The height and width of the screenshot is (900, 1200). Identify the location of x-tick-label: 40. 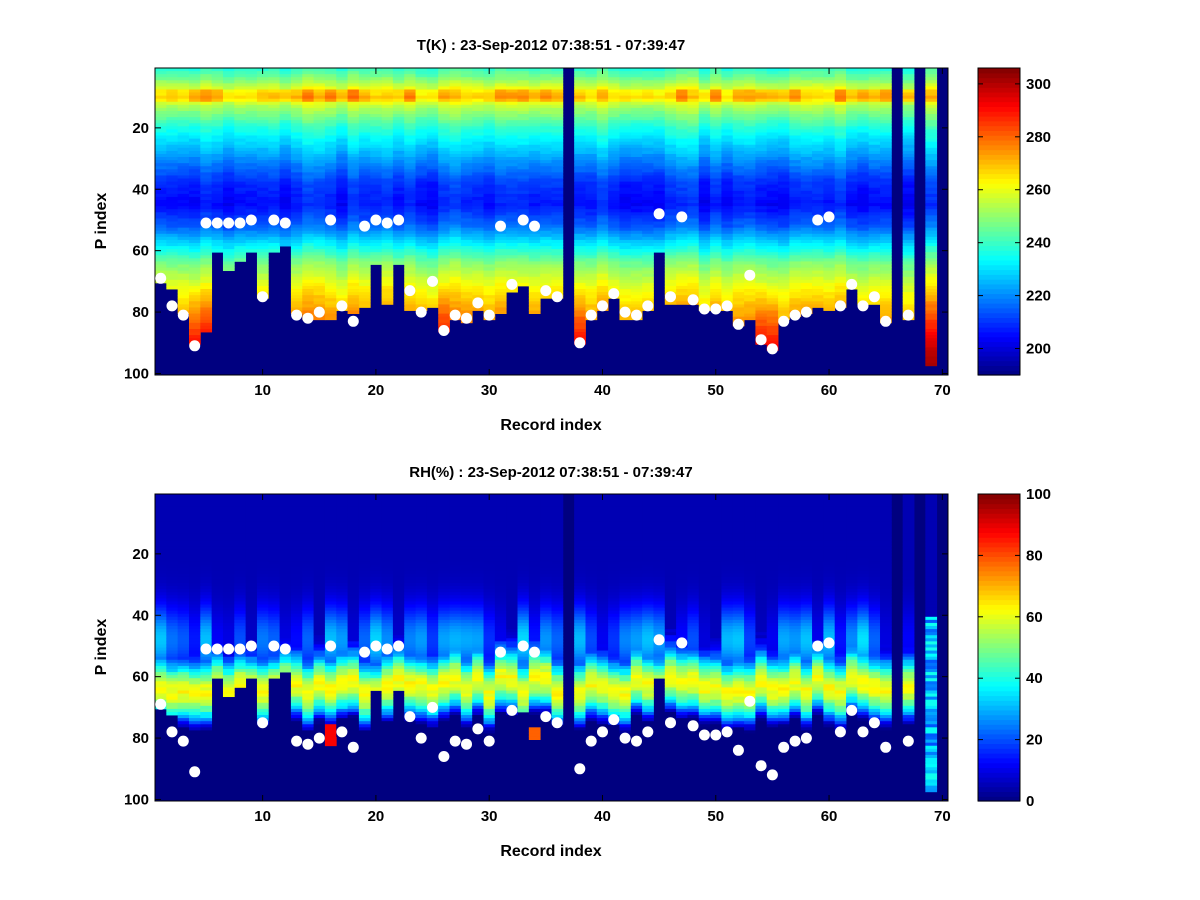
(602, 816).